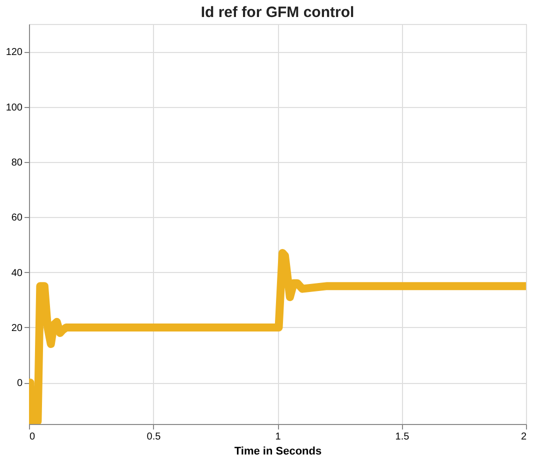 This screenshot has width=556, height=474. Describe the element at coordinates (14, 108) in the screenshot. I see `y-tick-label: 100` at that location.